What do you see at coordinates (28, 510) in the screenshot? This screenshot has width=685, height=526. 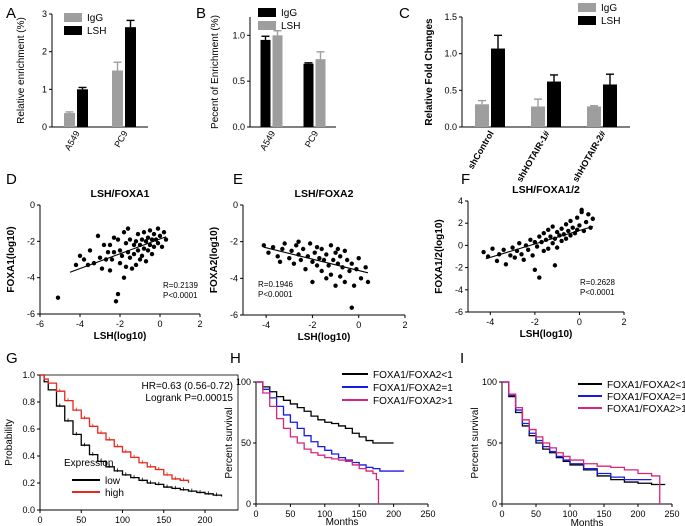 I see `y-tick-label: 0.0` at bounding box center [28, 510].